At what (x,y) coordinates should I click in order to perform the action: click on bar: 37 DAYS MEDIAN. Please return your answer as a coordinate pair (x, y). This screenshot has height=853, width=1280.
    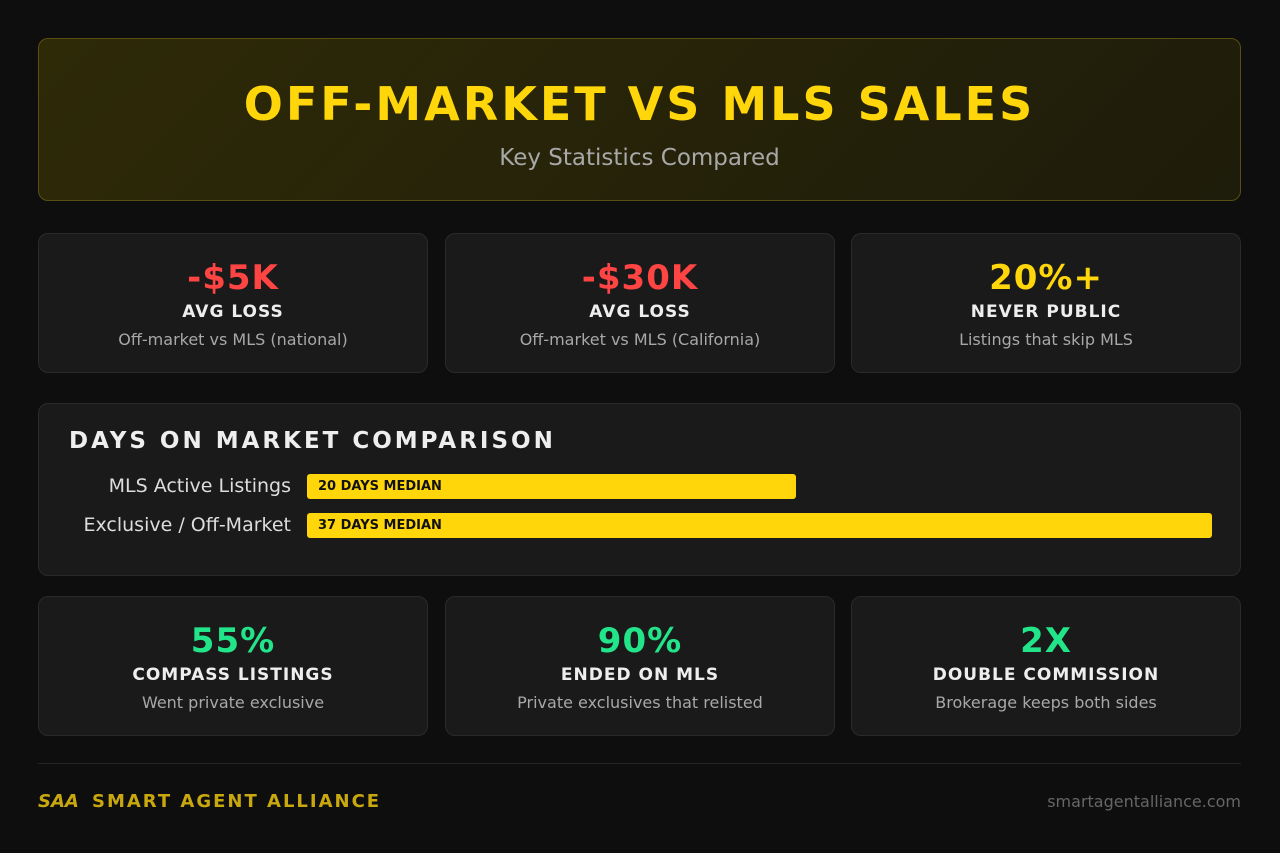
    Looking at the image, I should click on (759, 525).